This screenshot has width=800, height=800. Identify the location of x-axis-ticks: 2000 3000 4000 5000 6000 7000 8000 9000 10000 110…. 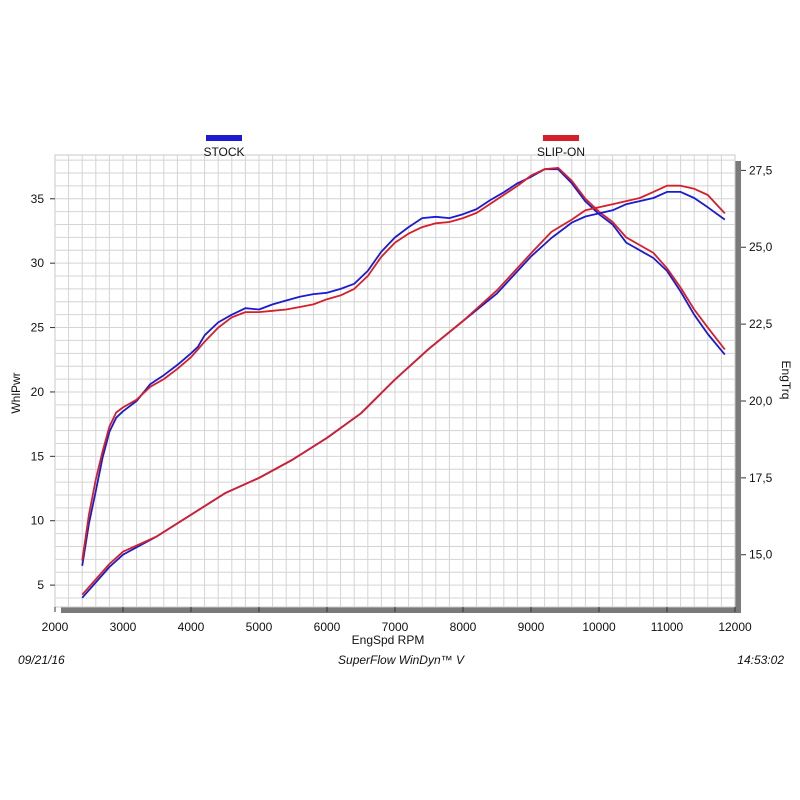
(397, 620).